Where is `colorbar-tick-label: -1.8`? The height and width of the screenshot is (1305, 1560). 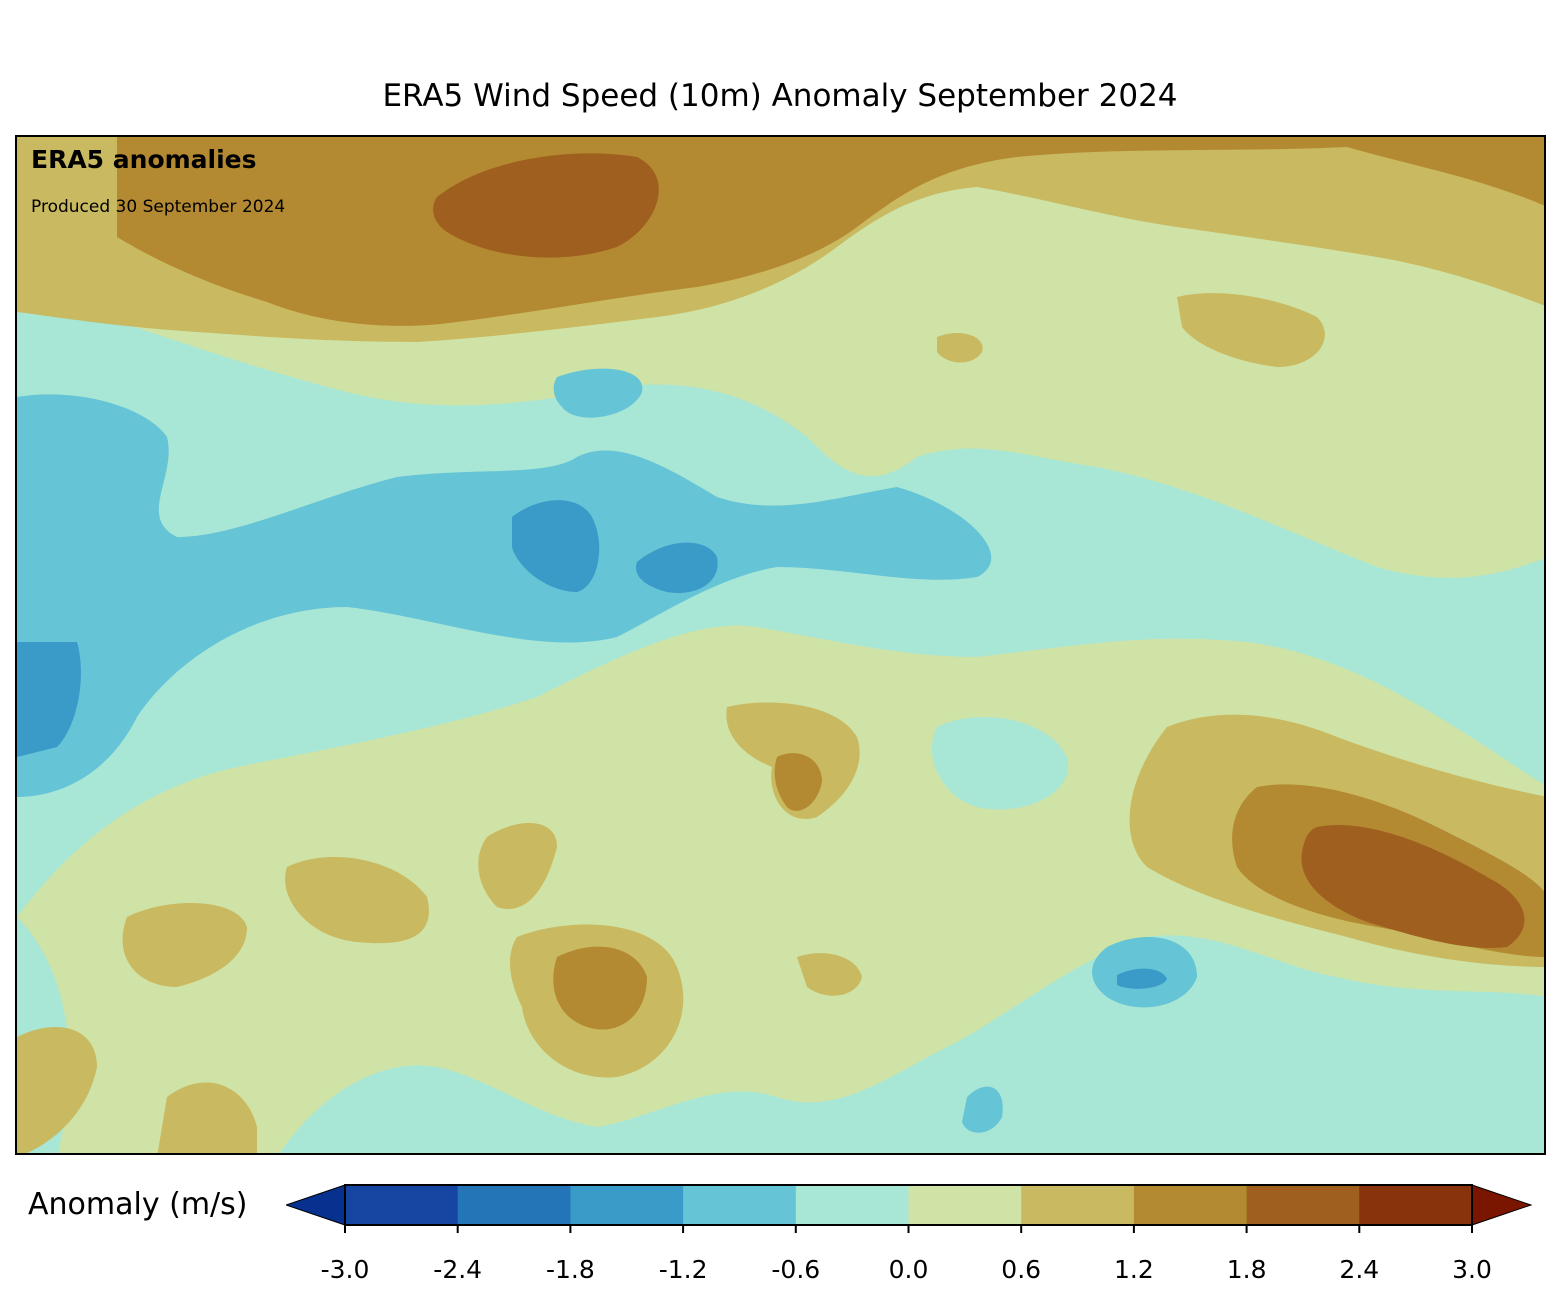 colorbar-tick-label: -1.8 is located at coordinates (570, 1269).